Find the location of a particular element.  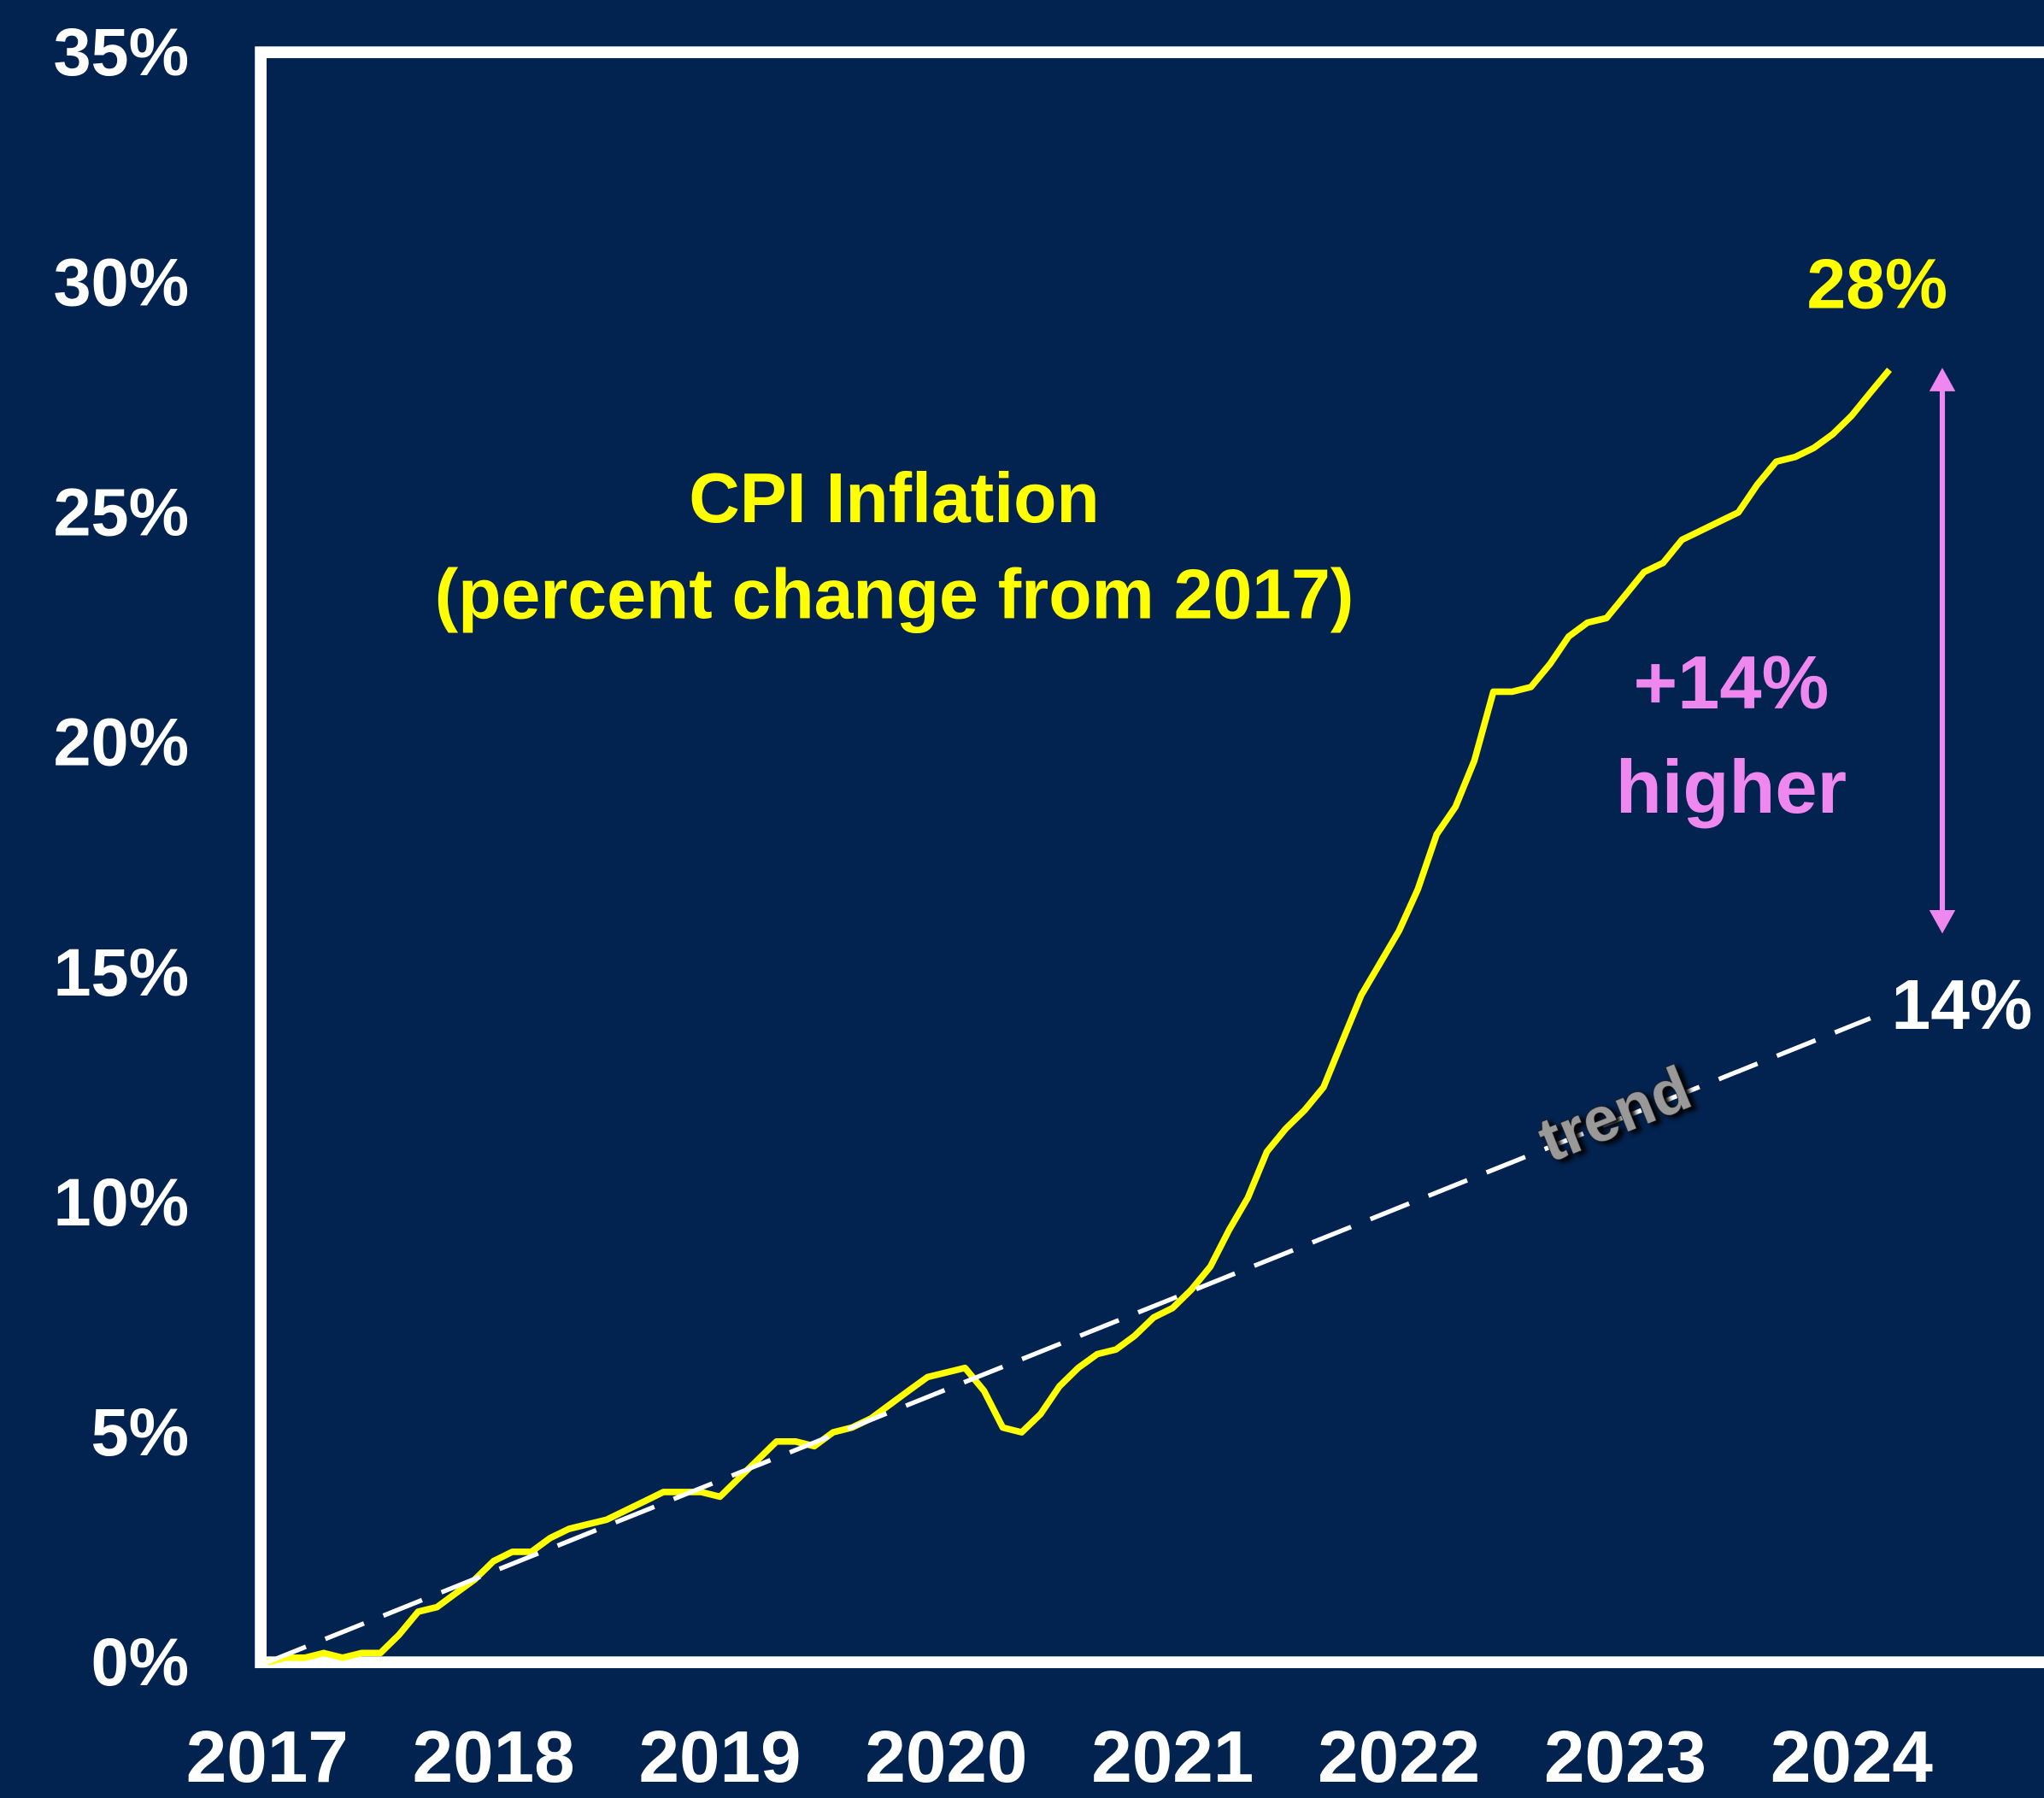

annotation: higher is located at coordinates (1731, 786).